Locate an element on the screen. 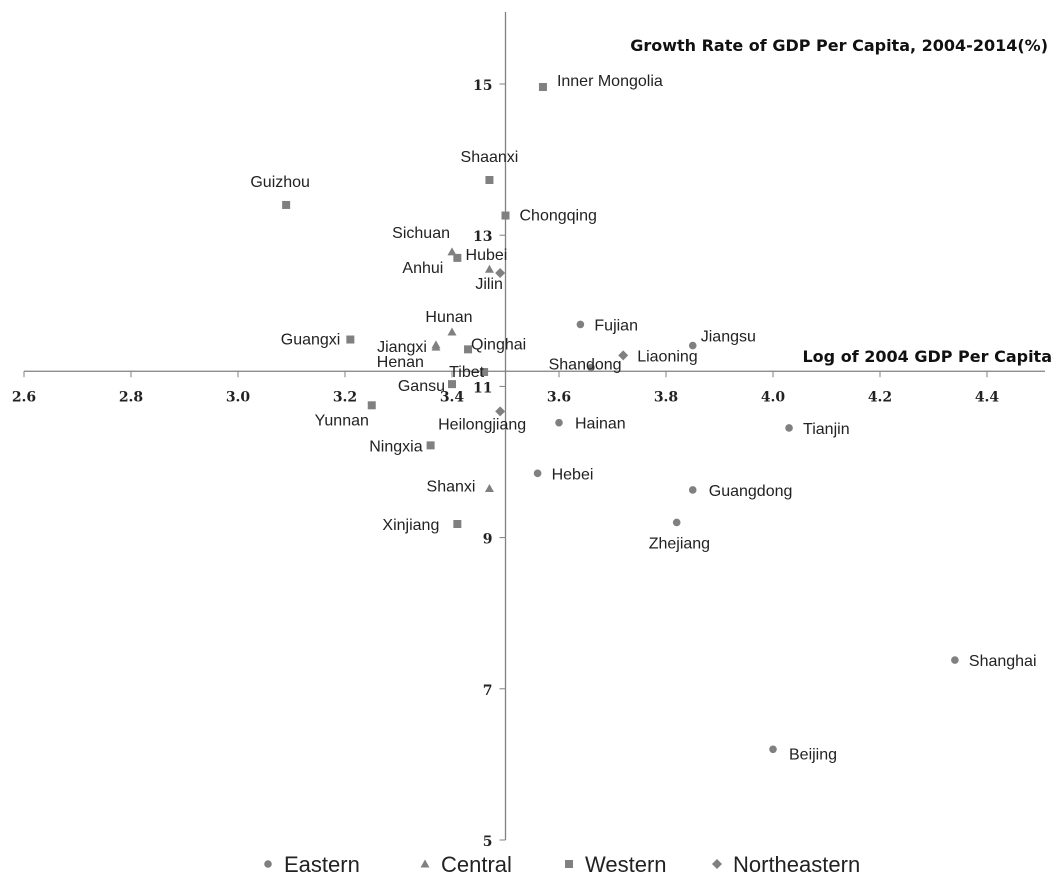  label-guangxi: Guangxi is located at coordinates (311, 340).